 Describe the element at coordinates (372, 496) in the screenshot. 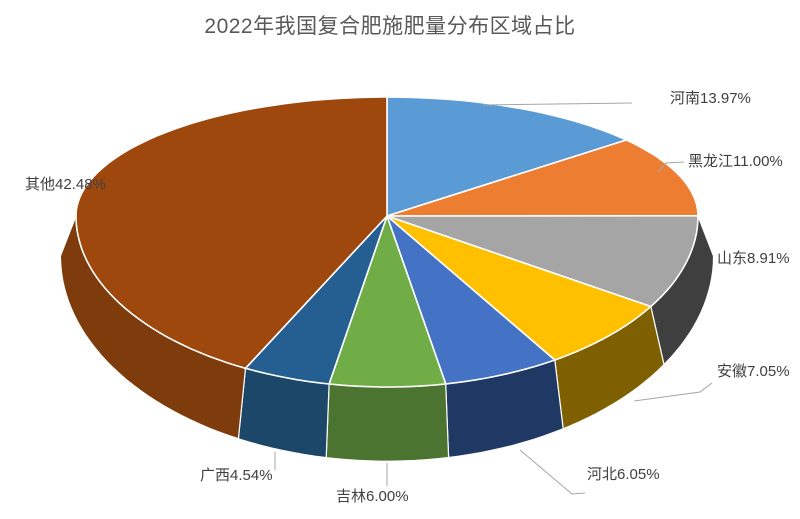

I see `slice-label-jilin: 吉林6.00%` at that location.